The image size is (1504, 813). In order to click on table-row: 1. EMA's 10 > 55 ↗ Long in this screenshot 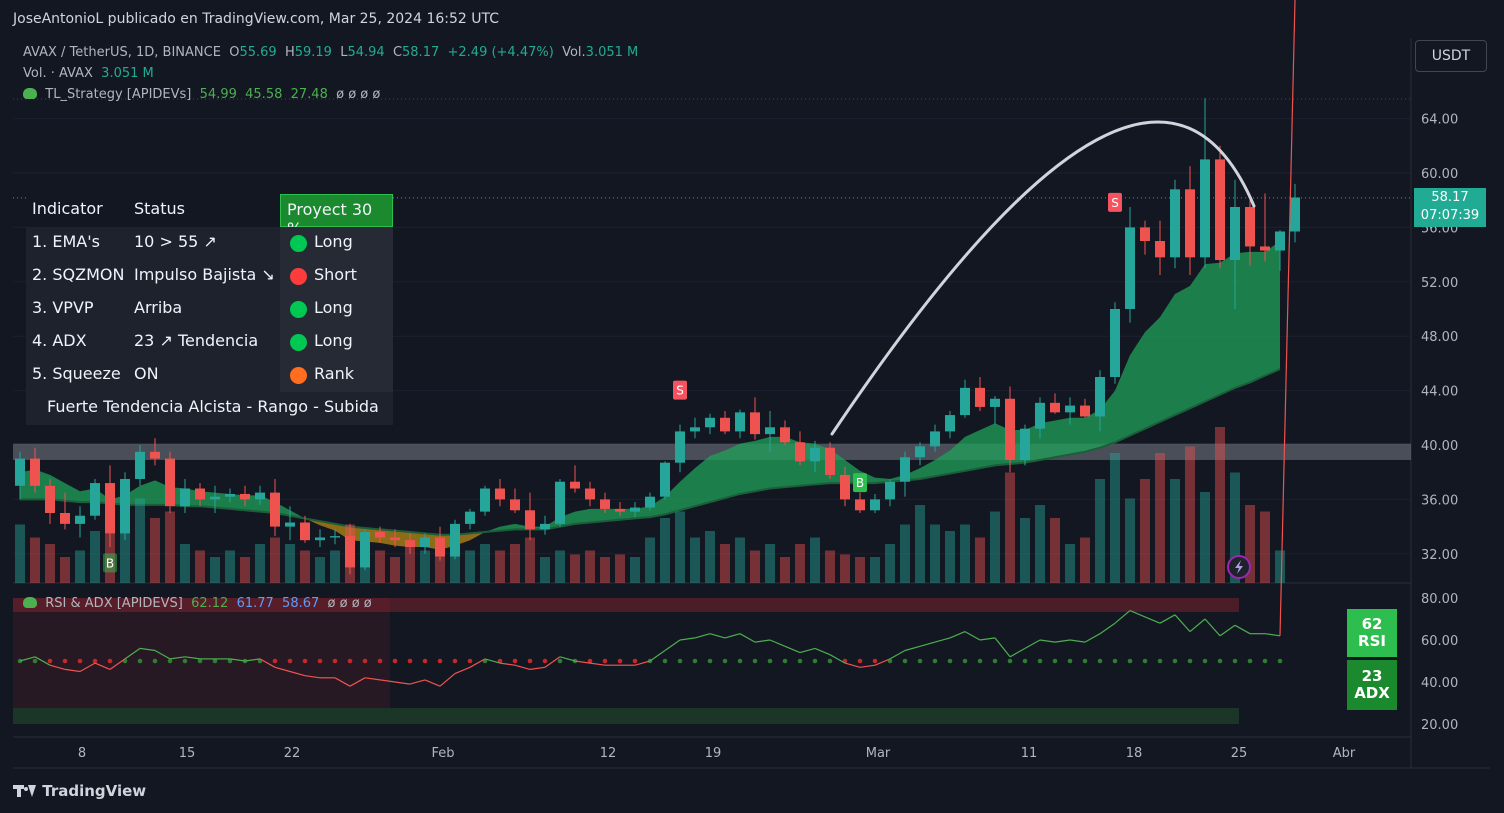, I will do `click(209, 243)`.